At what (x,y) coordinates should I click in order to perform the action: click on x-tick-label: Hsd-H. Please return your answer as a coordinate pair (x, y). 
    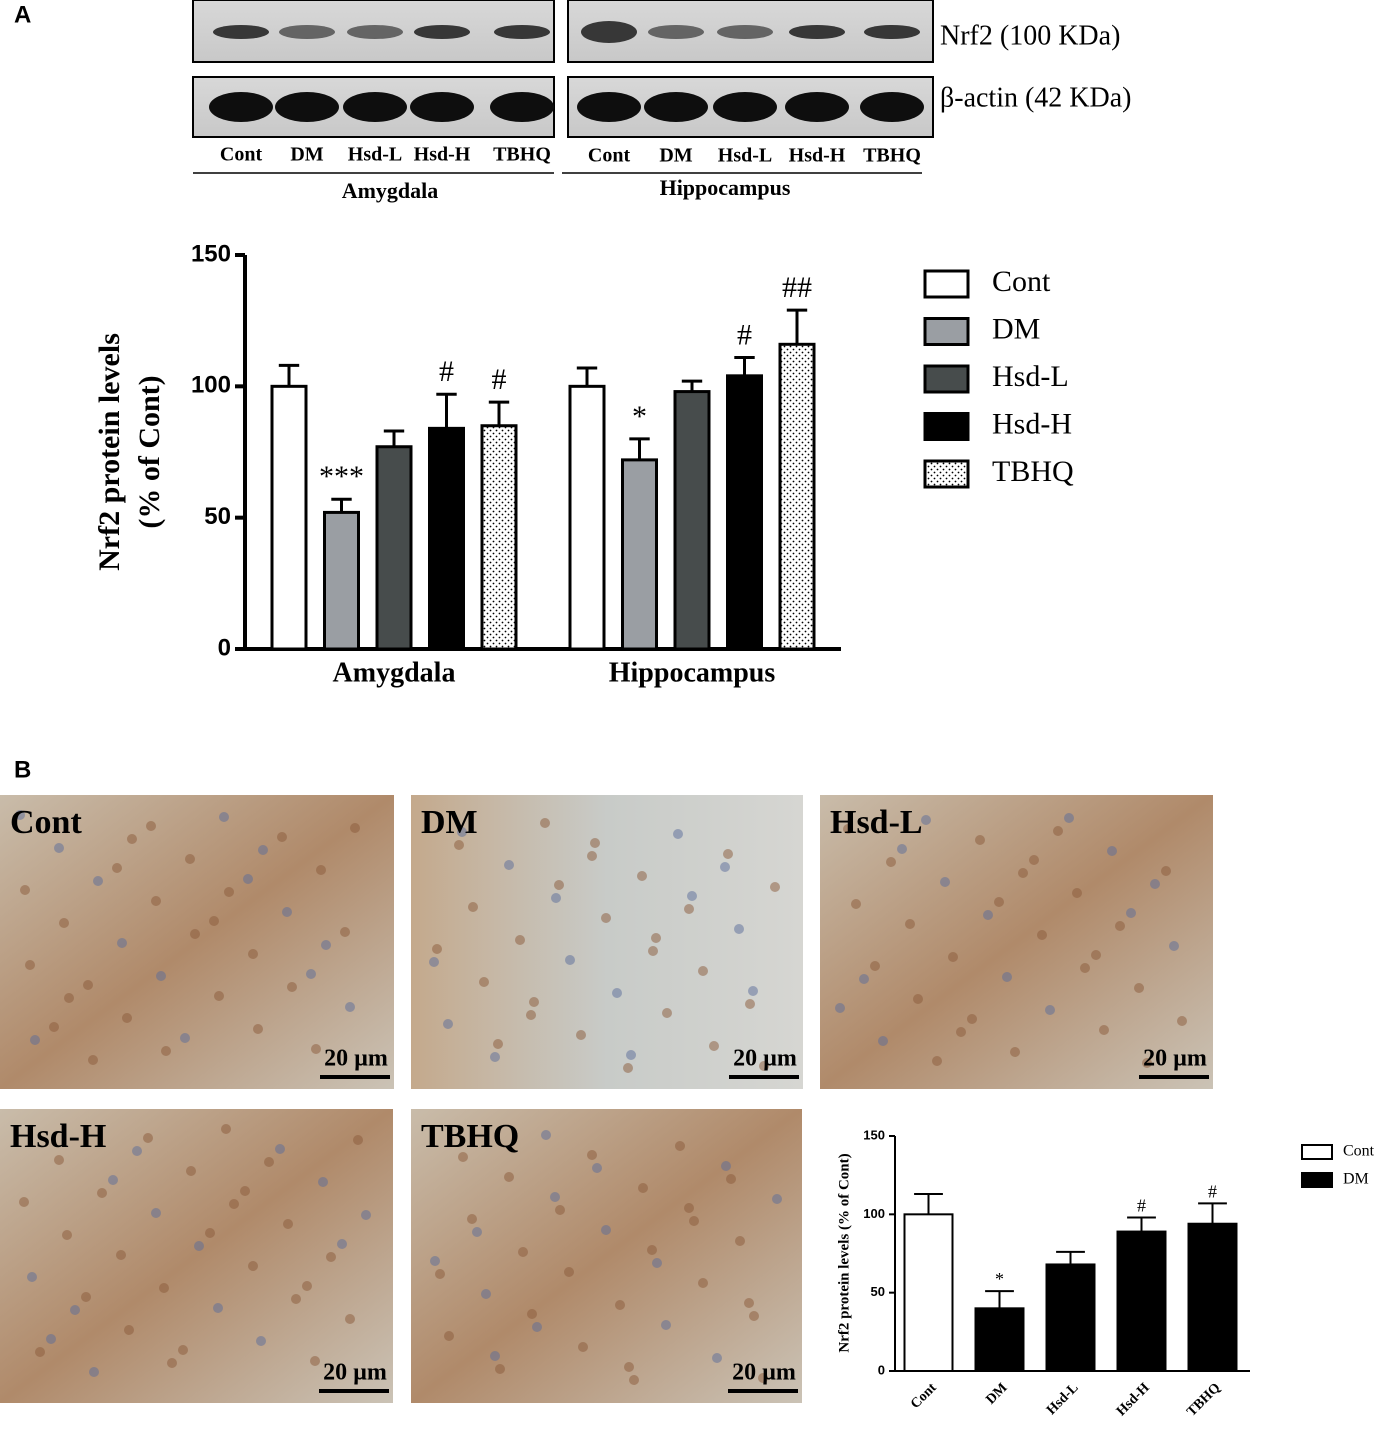
    Looking at the image, I should click on (1133, 1399).